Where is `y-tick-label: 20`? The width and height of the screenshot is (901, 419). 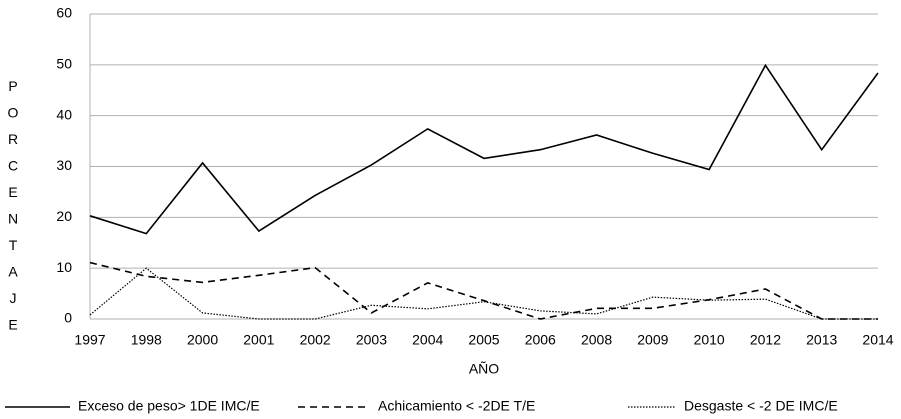
y-tick-label: 20 is located at coordinates (64, 216).